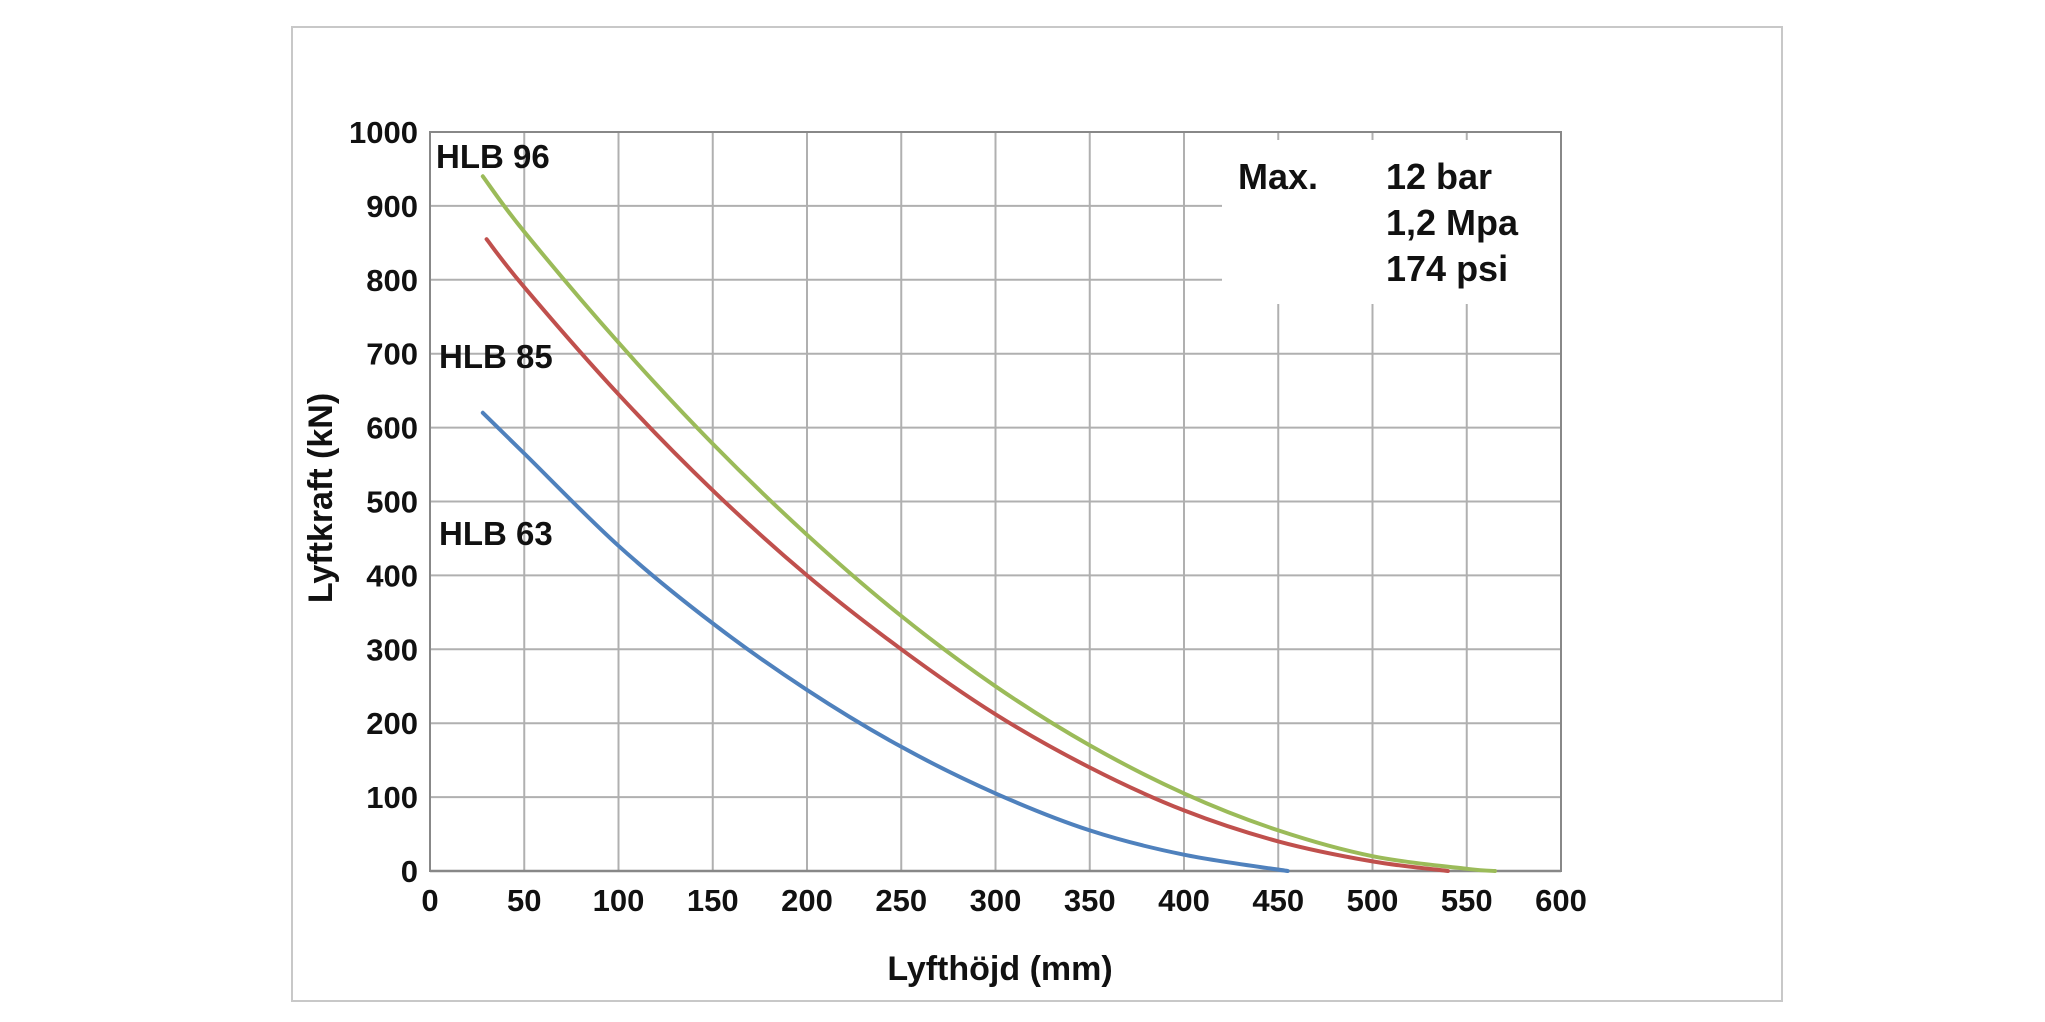 The height and width of the screenshot is (1022, 2045). Describe the element at coordinates (524, 900) in the screenshot. I see `x-tick-label: 50` at that location.